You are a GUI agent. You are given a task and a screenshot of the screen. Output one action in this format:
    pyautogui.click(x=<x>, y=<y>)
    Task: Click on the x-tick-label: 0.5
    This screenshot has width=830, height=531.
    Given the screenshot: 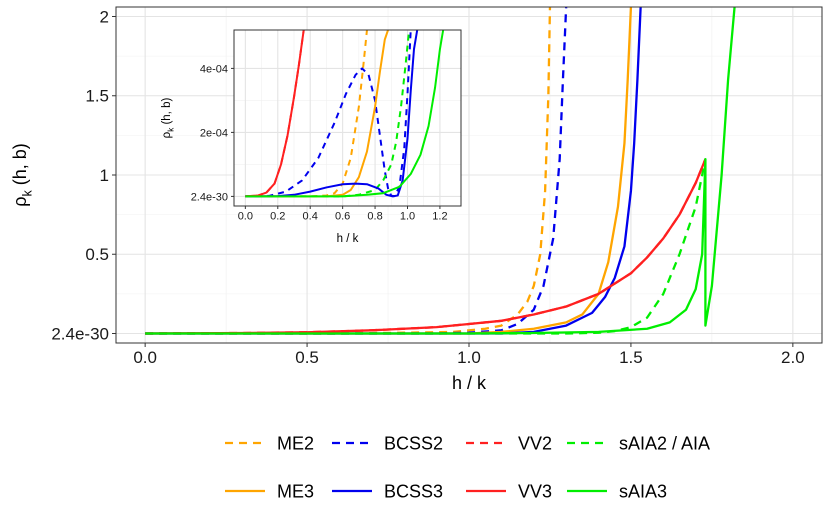 What is the action you would take?
    pyautogui.click(x=307, y=357)
    